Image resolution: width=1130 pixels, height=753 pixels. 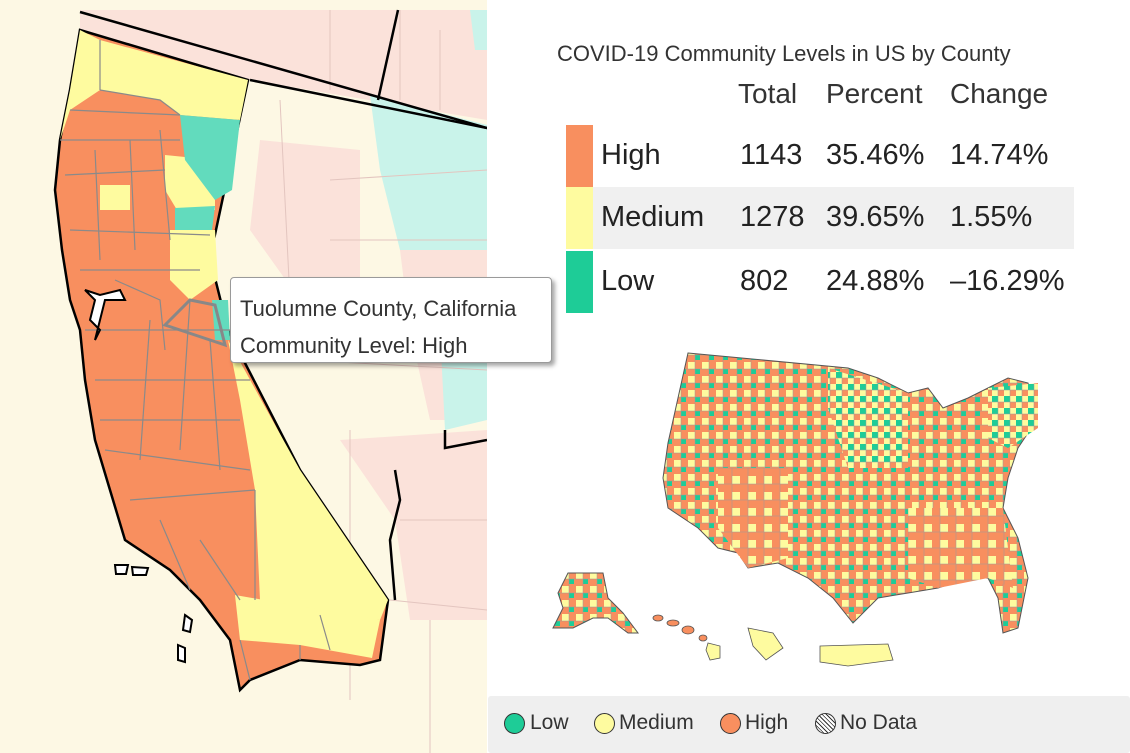 I want to click on legend-label-high: High, so click(x=767, y=722).